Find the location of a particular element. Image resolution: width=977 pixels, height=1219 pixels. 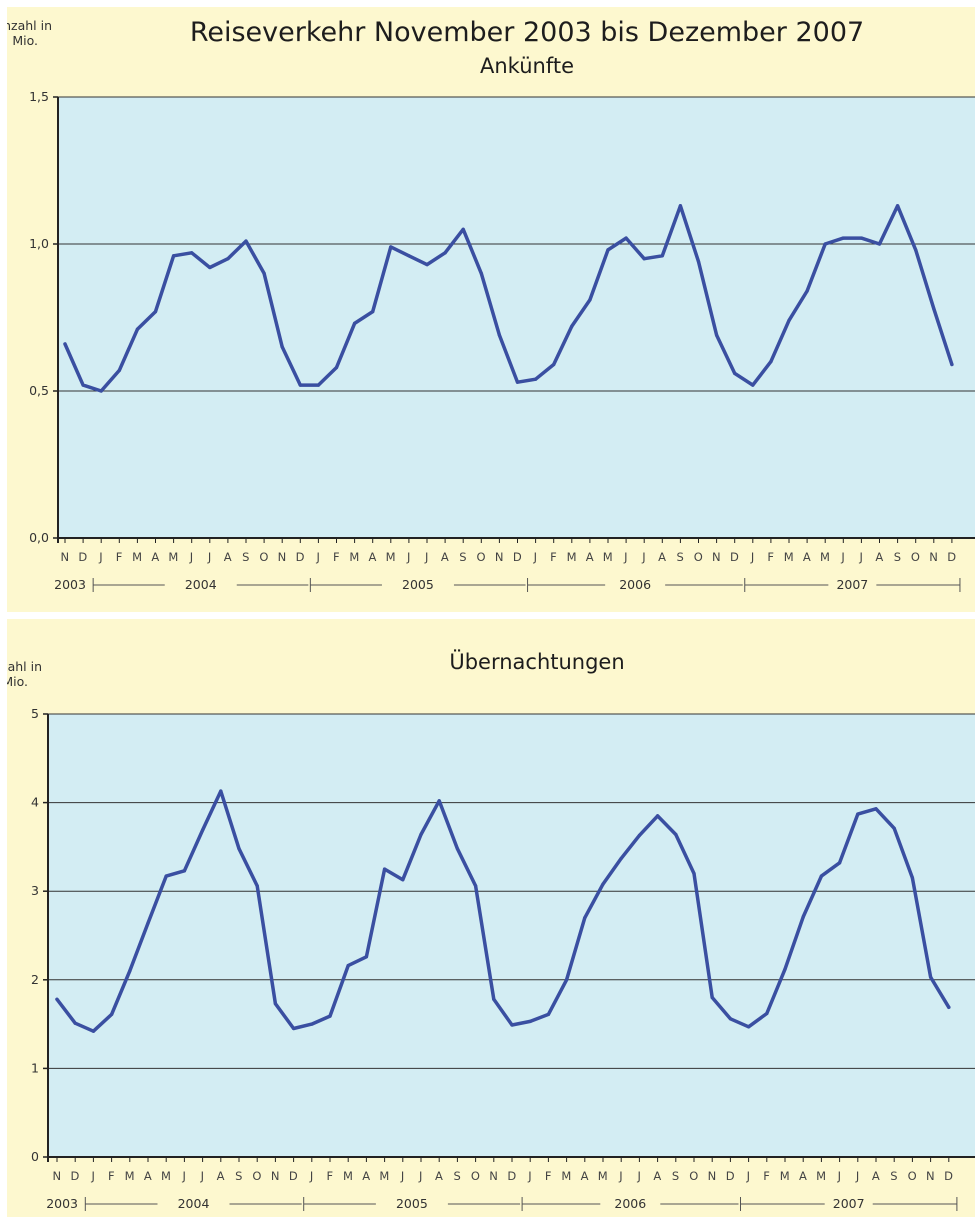

x-year-label: 2003 is located at coordinates (70, 584).